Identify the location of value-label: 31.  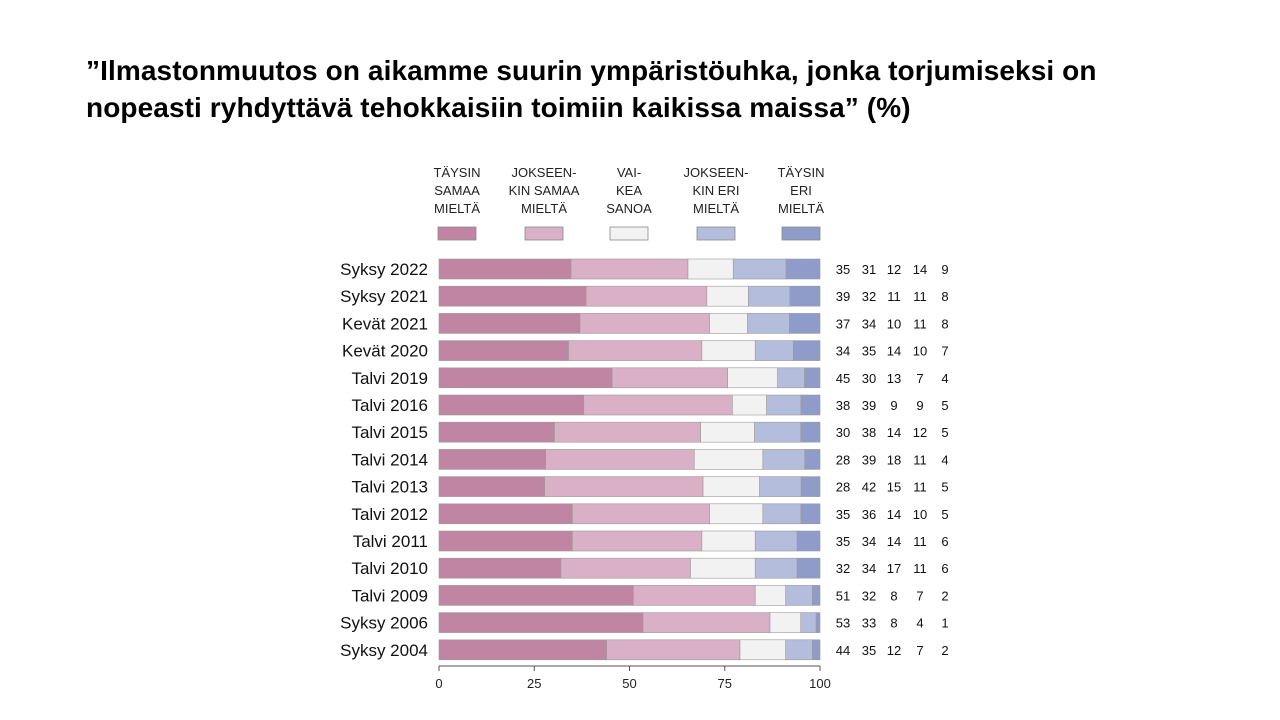
(869, 269).